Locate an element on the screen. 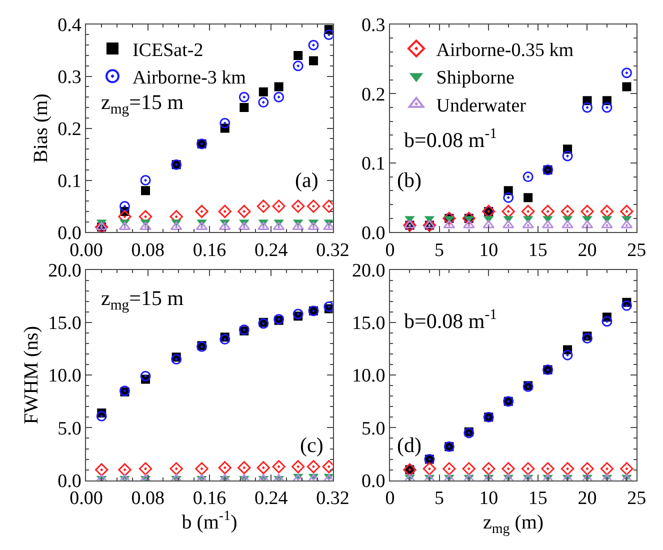 Image resolution: width=663 pixels, height=550 pixels. y-axis-title: Bias (m) is located at coordinates (41, 129).